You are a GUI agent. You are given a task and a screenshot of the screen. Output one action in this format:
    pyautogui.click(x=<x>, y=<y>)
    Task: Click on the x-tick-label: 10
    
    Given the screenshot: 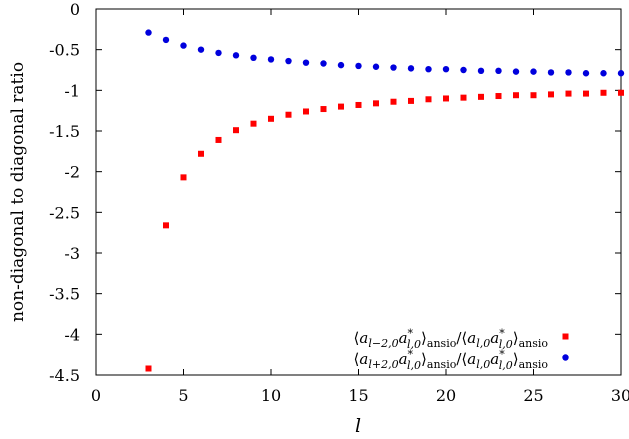 What is the action you would take?
    pyautogui.click(x=271, y=395)
    